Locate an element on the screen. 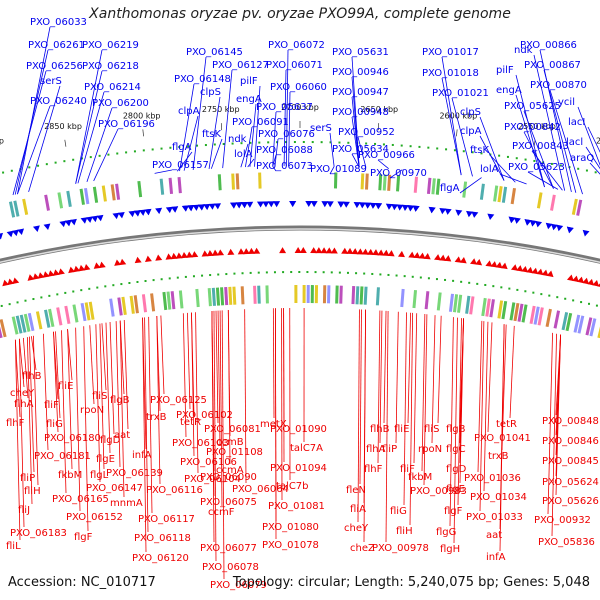 The height and width of the screenshot is (600, 600). backbone-ring is located at coordinates (300, 244).